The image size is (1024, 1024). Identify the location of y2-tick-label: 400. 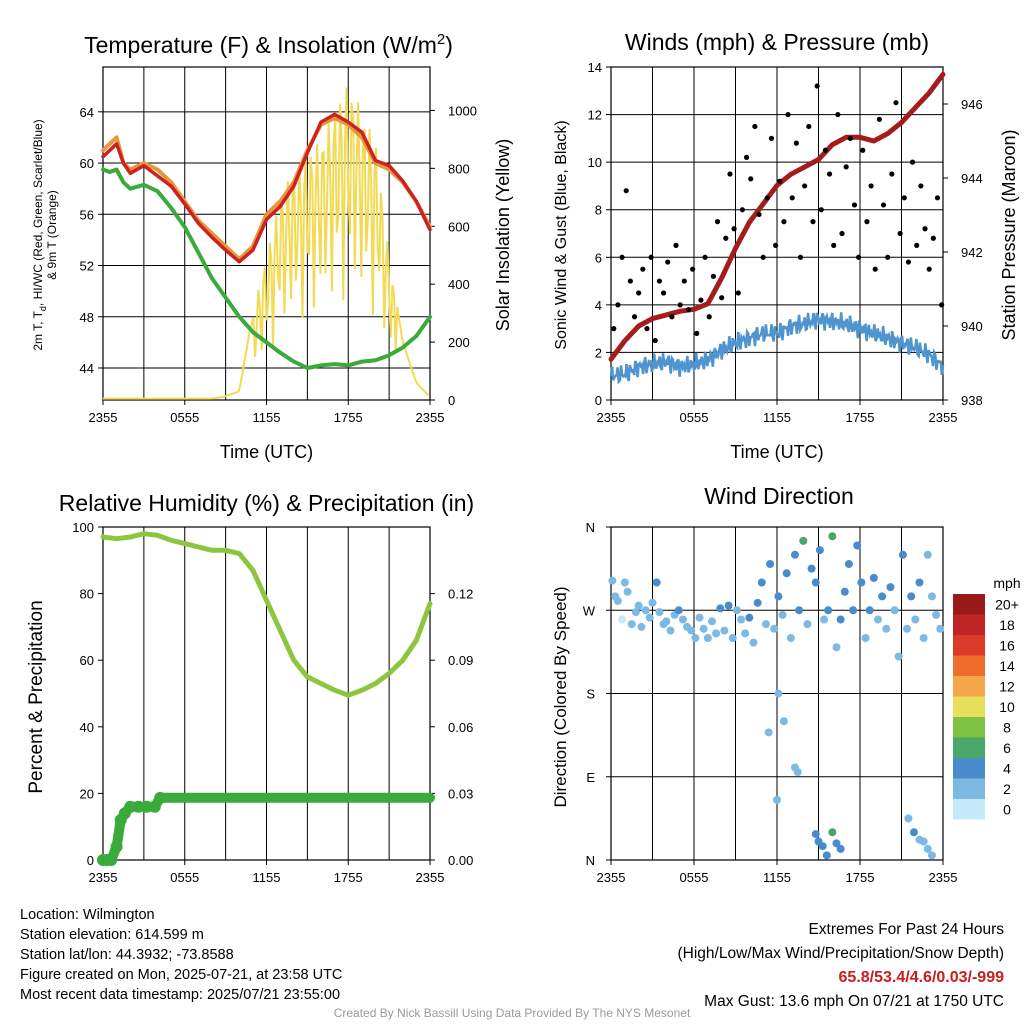
(459, 284).